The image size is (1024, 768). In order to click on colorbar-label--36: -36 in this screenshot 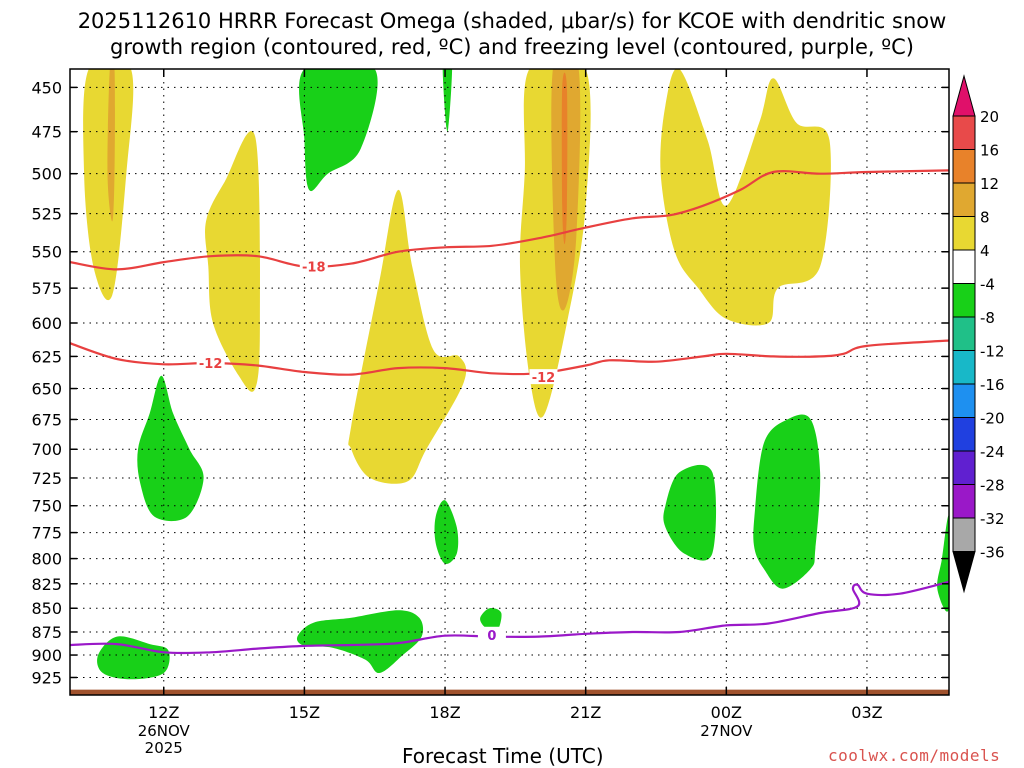, I will do `click(992, 553)`.